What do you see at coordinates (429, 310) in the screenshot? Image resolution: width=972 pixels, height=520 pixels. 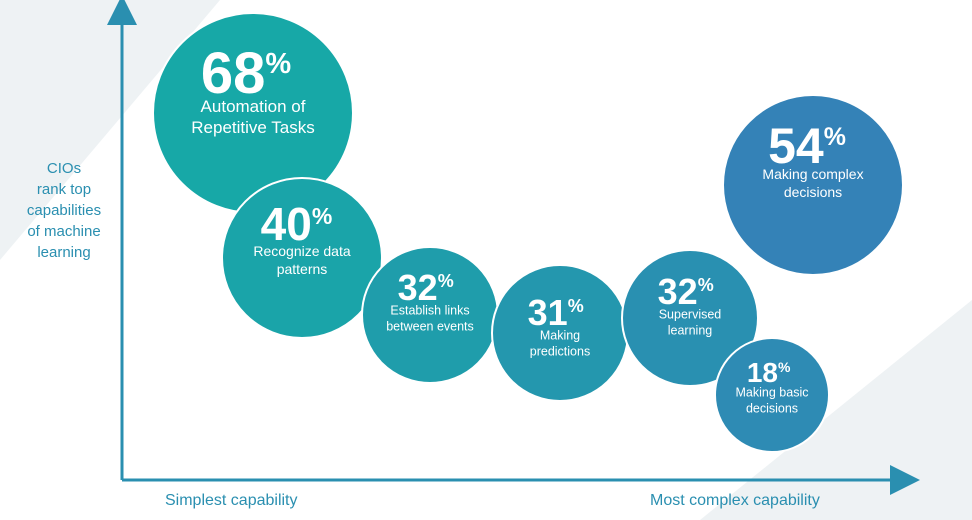 I see `bubble-label: Establish links` at bounding box center [429, 310].